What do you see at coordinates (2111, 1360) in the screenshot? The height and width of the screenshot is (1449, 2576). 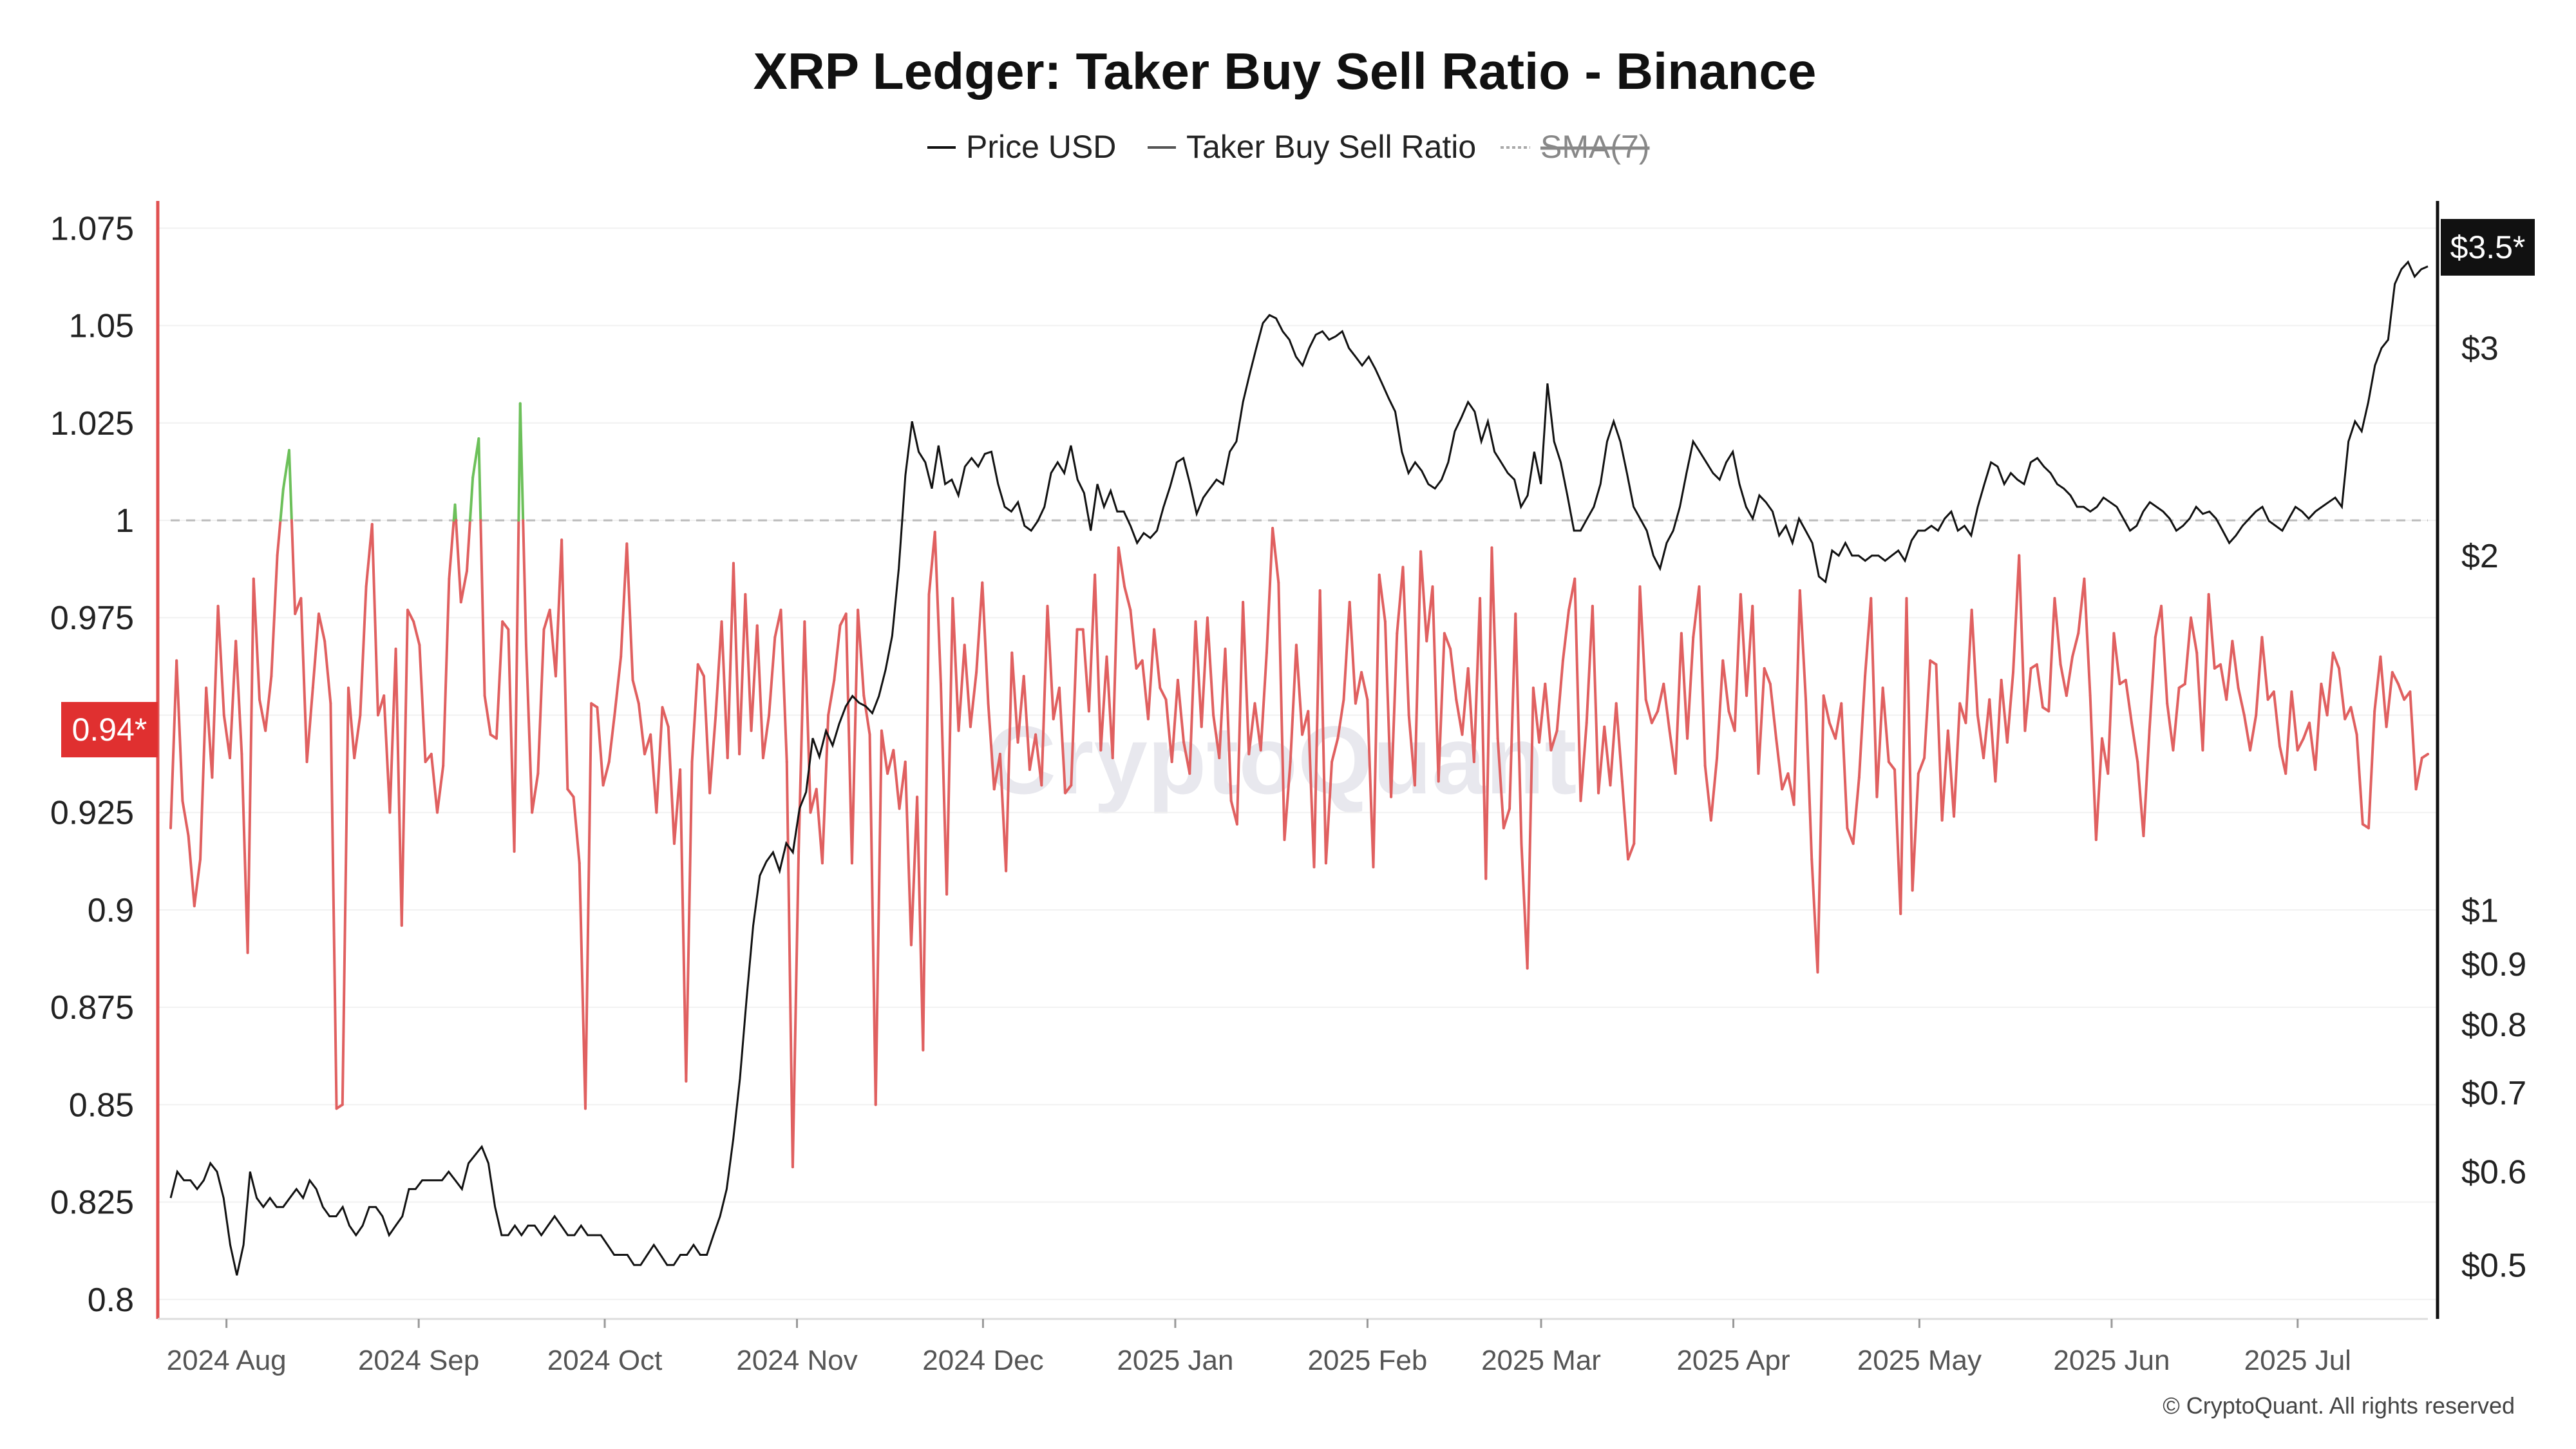 I see `x-tick-label: 2025 Jun` at bounding box center [2111, 1360].